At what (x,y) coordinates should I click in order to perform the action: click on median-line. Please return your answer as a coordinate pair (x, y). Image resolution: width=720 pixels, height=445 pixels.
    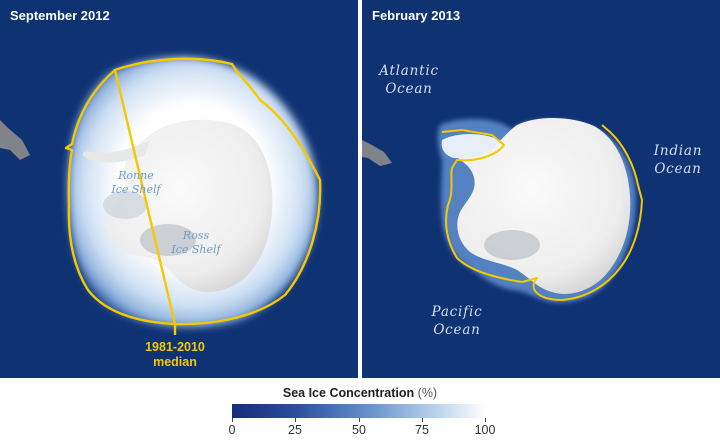
    Looking at the image, I should click on (542, 212).